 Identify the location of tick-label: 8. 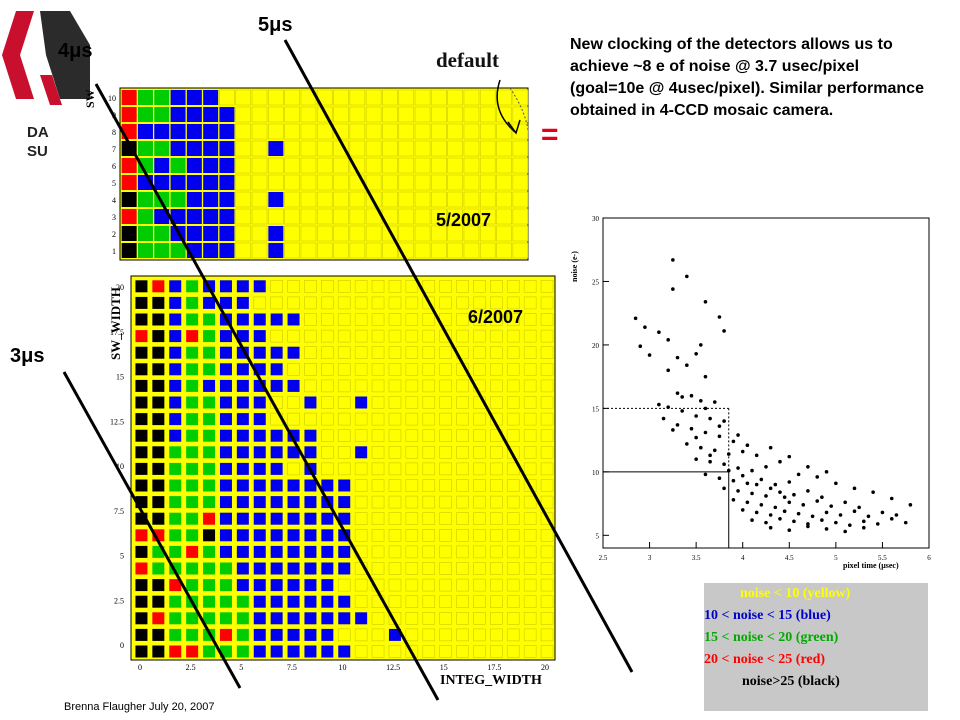
(114, 132).